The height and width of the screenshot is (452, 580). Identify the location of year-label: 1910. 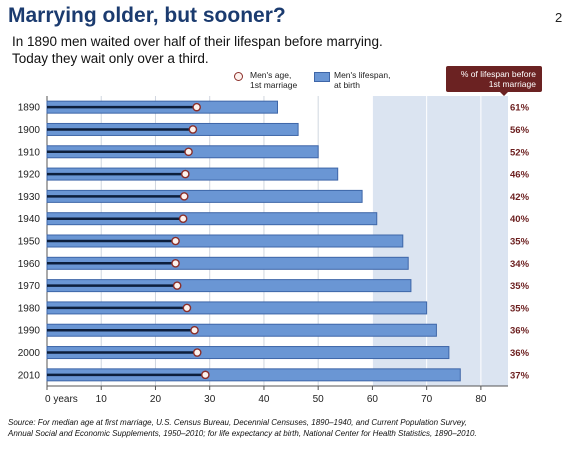
(29, 152).